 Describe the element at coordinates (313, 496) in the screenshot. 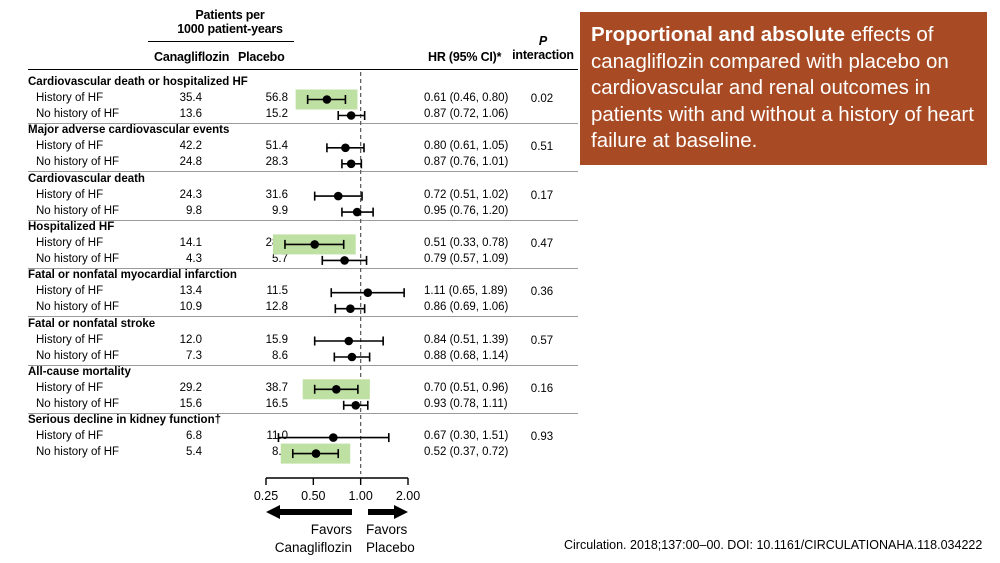

I see `x-tick-label: 0.50` at that location.